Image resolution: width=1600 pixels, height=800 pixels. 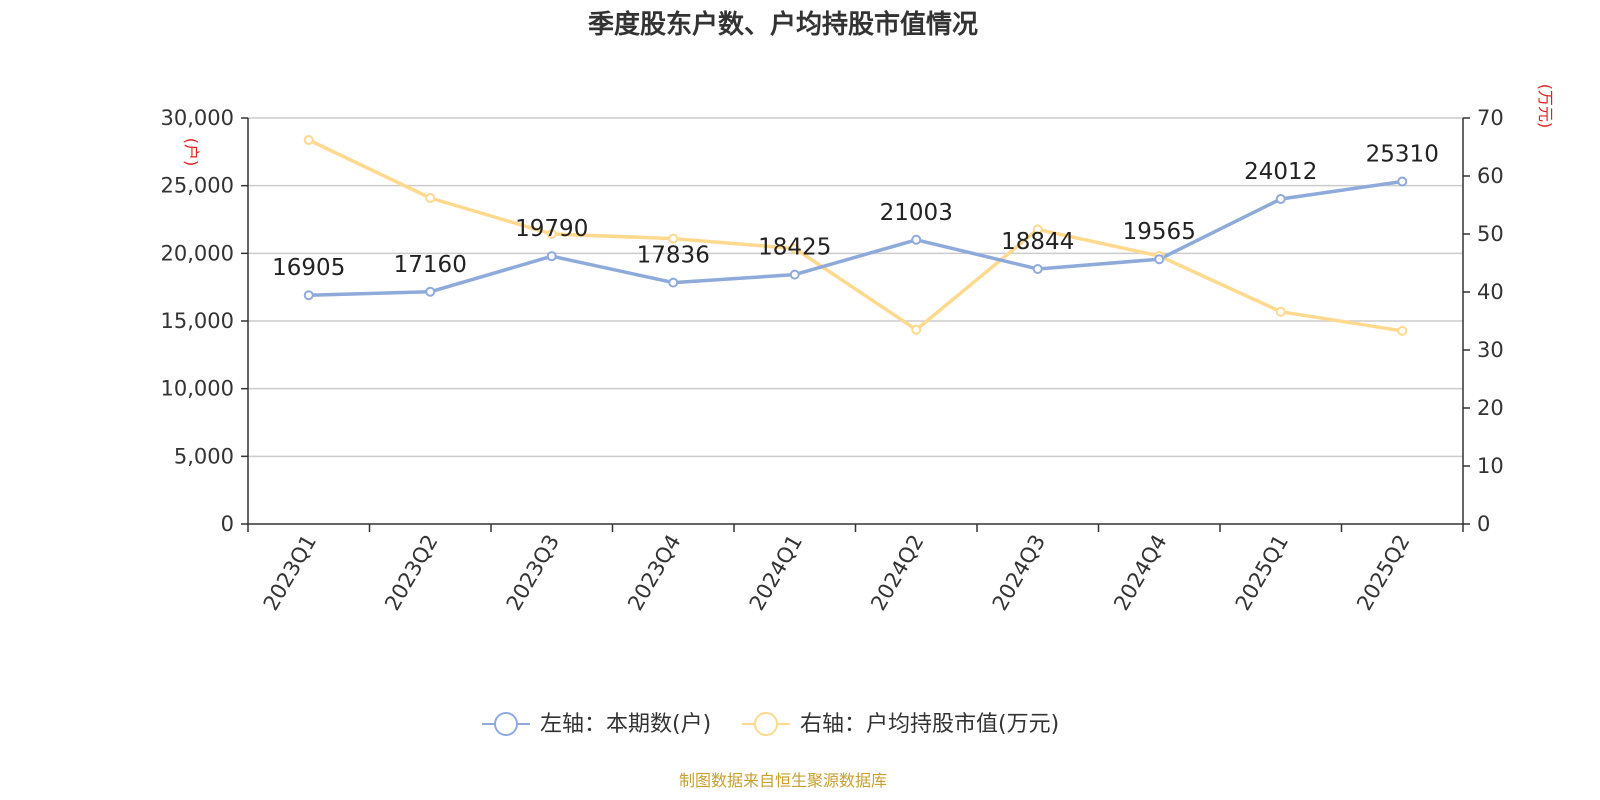 I want to click on left-tick-label: 25,000, so click(x=197, y=186).